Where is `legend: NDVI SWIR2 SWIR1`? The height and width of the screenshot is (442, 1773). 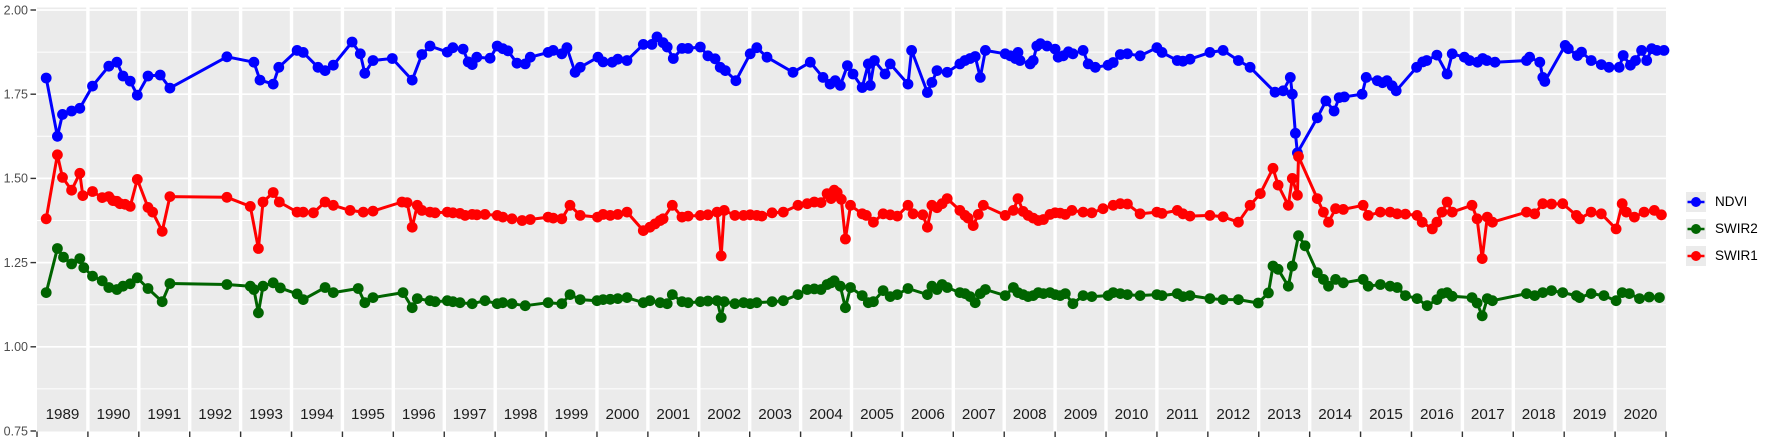 legend: NDVI SWIR2 SWIR1 is located at coordinates (1722, 229).